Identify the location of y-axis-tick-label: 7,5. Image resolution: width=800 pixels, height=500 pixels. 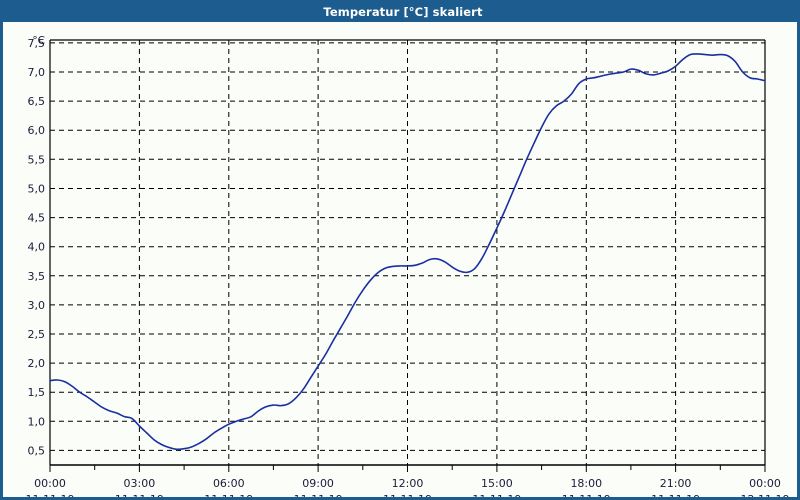
(37, 43).